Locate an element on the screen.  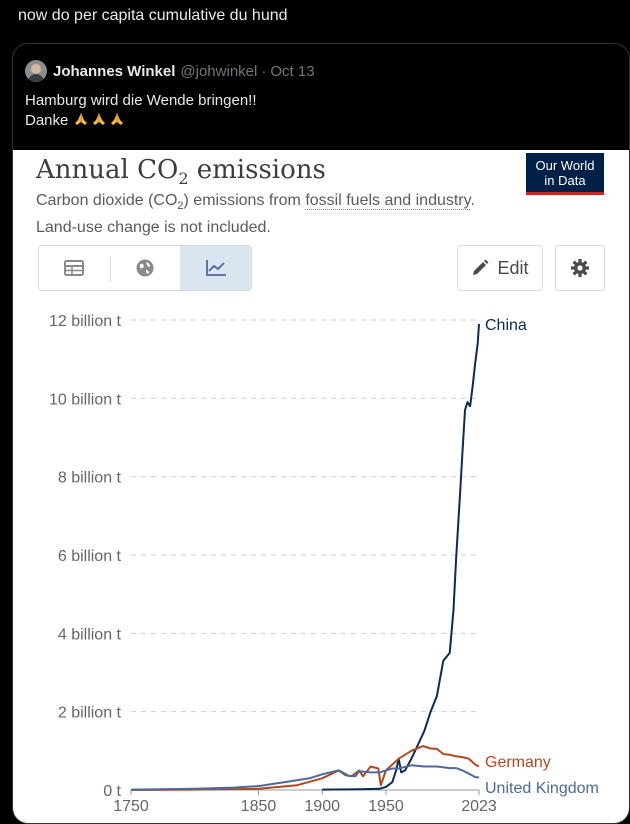
tab-map is located at coordinates (145, 268).